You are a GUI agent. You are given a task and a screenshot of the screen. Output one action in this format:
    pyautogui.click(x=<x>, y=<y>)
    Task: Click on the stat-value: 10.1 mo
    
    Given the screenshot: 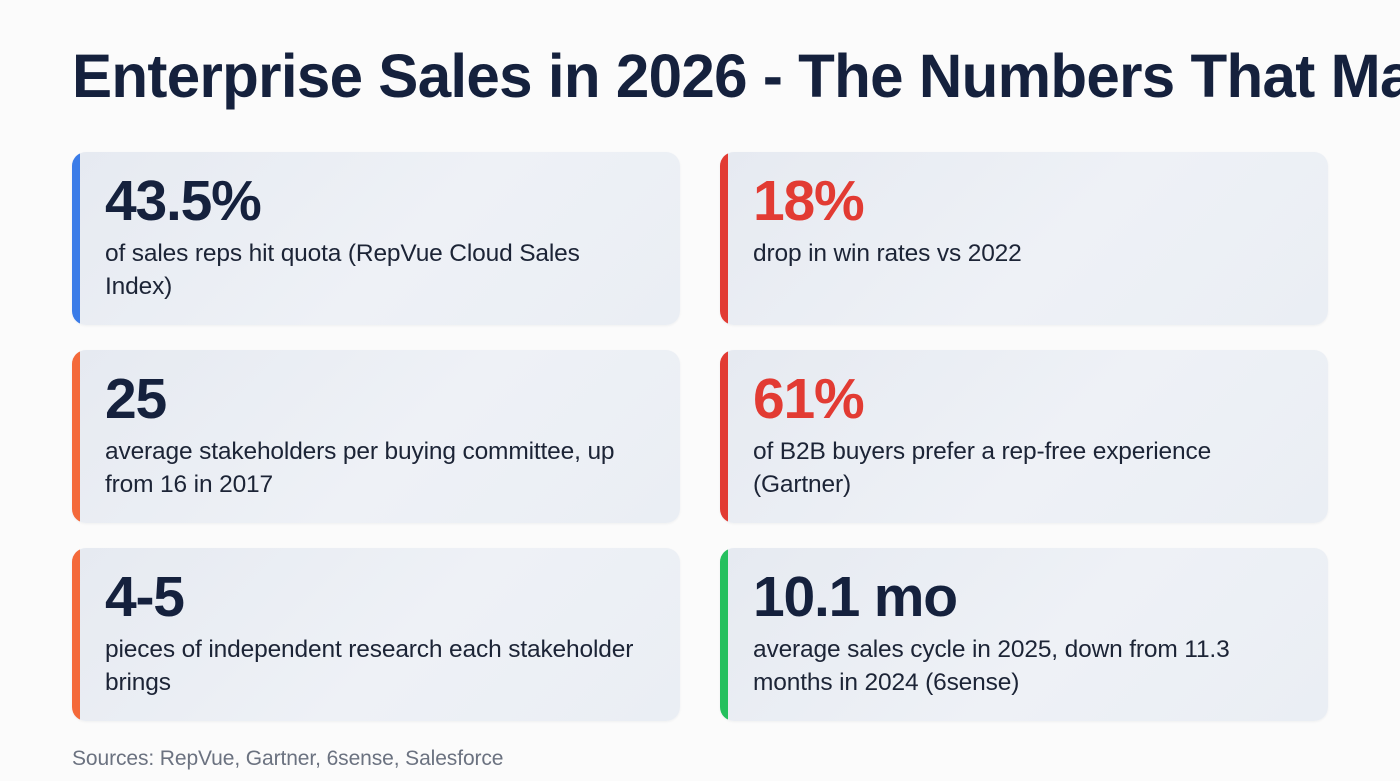 What is the action you would take?
    pyautogui.click(x=855, y=597)
    